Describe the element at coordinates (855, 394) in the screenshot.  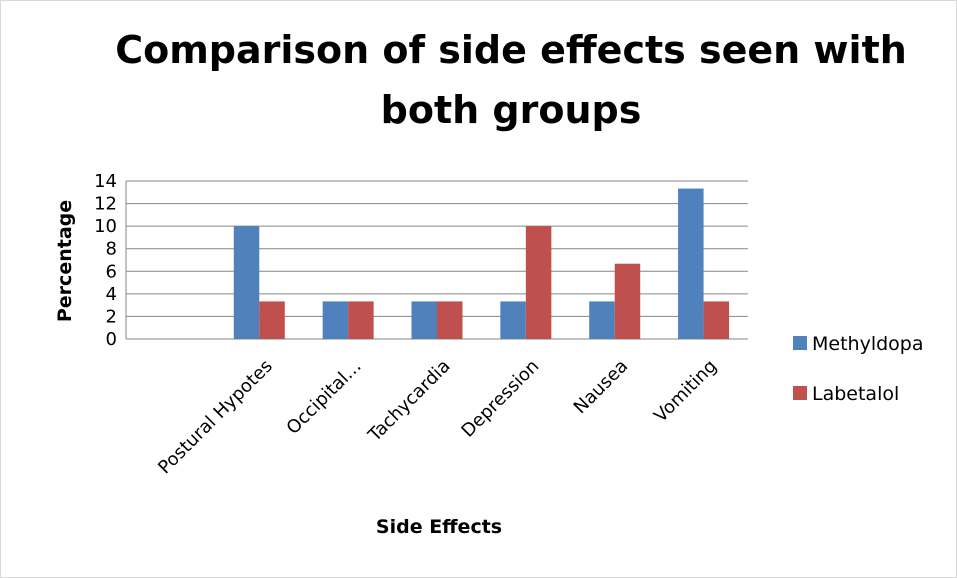
I see `legend-label-labetalol: Labetalol` at that location.